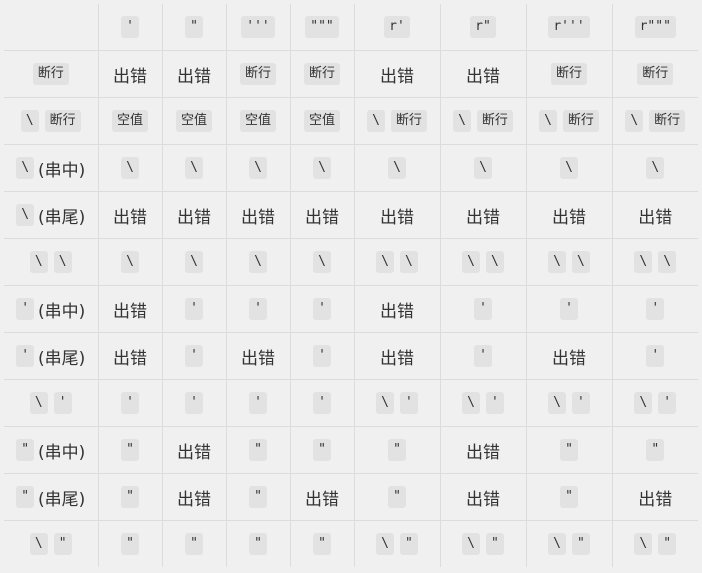 The image size is (702, 573). I want to click on row-header: ' (串尾), so click(51, 356).